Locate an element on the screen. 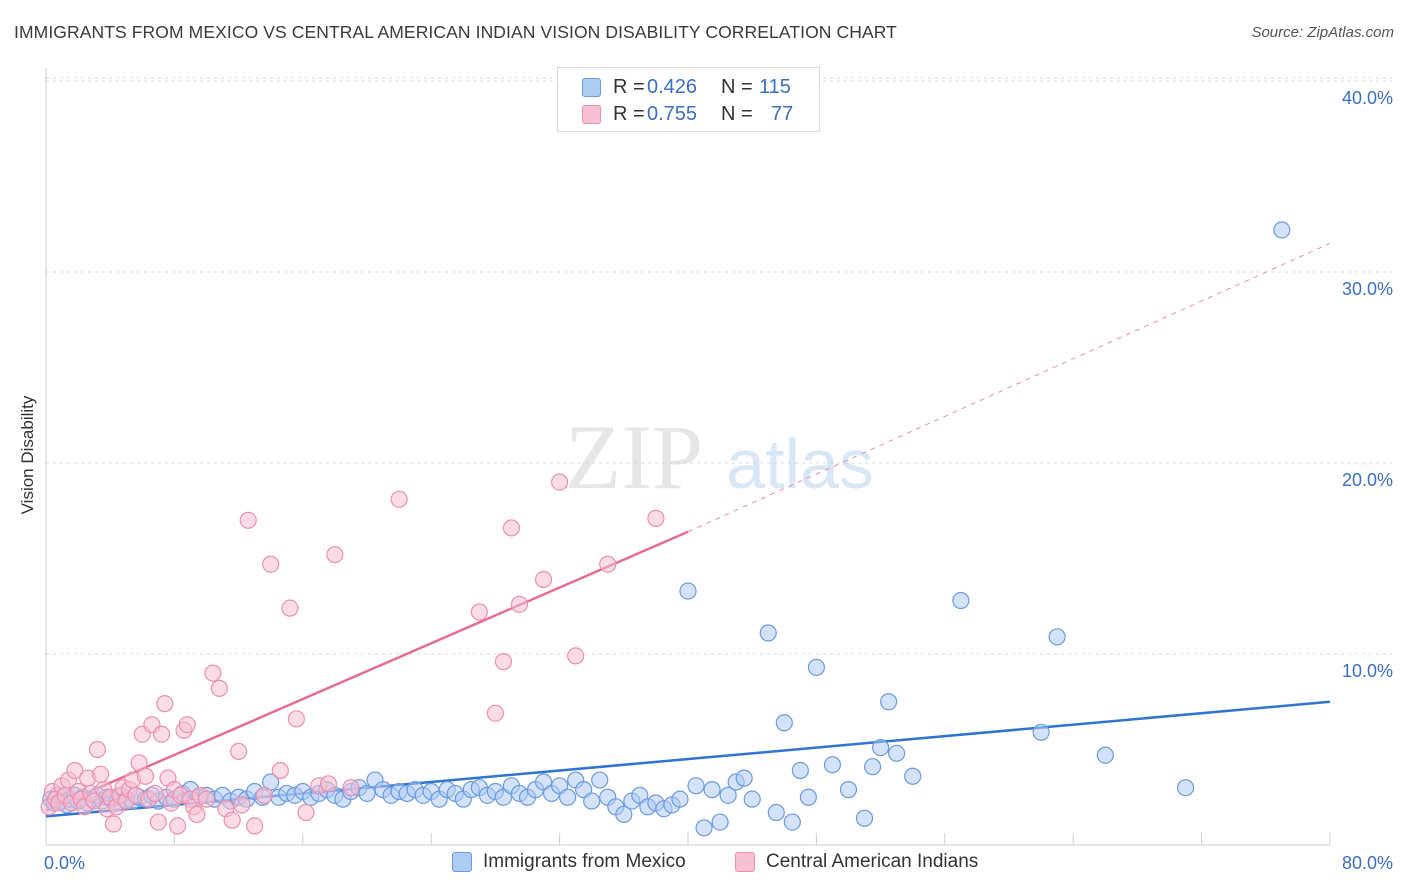 Image resolution: width=1406 pixels, height=892 pixels. legend-n-value: 77 is located at coordinates (782, 113).